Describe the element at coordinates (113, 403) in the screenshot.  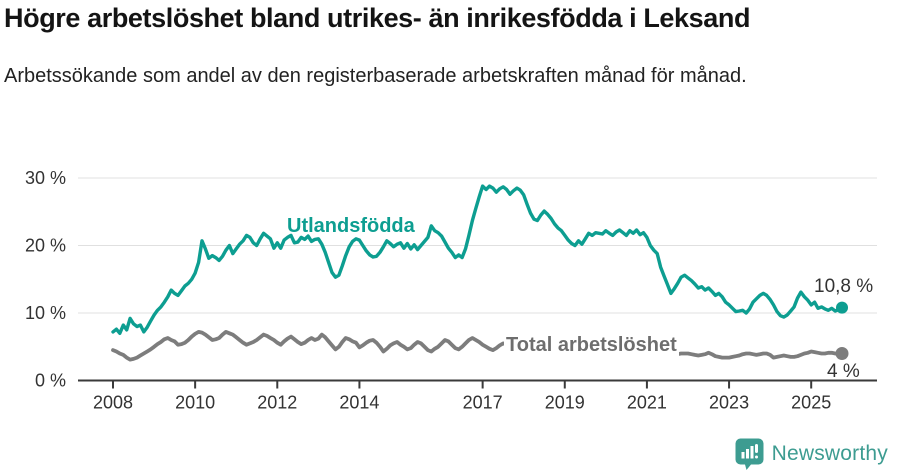
I see `x-tick-label: 2008` at that location.